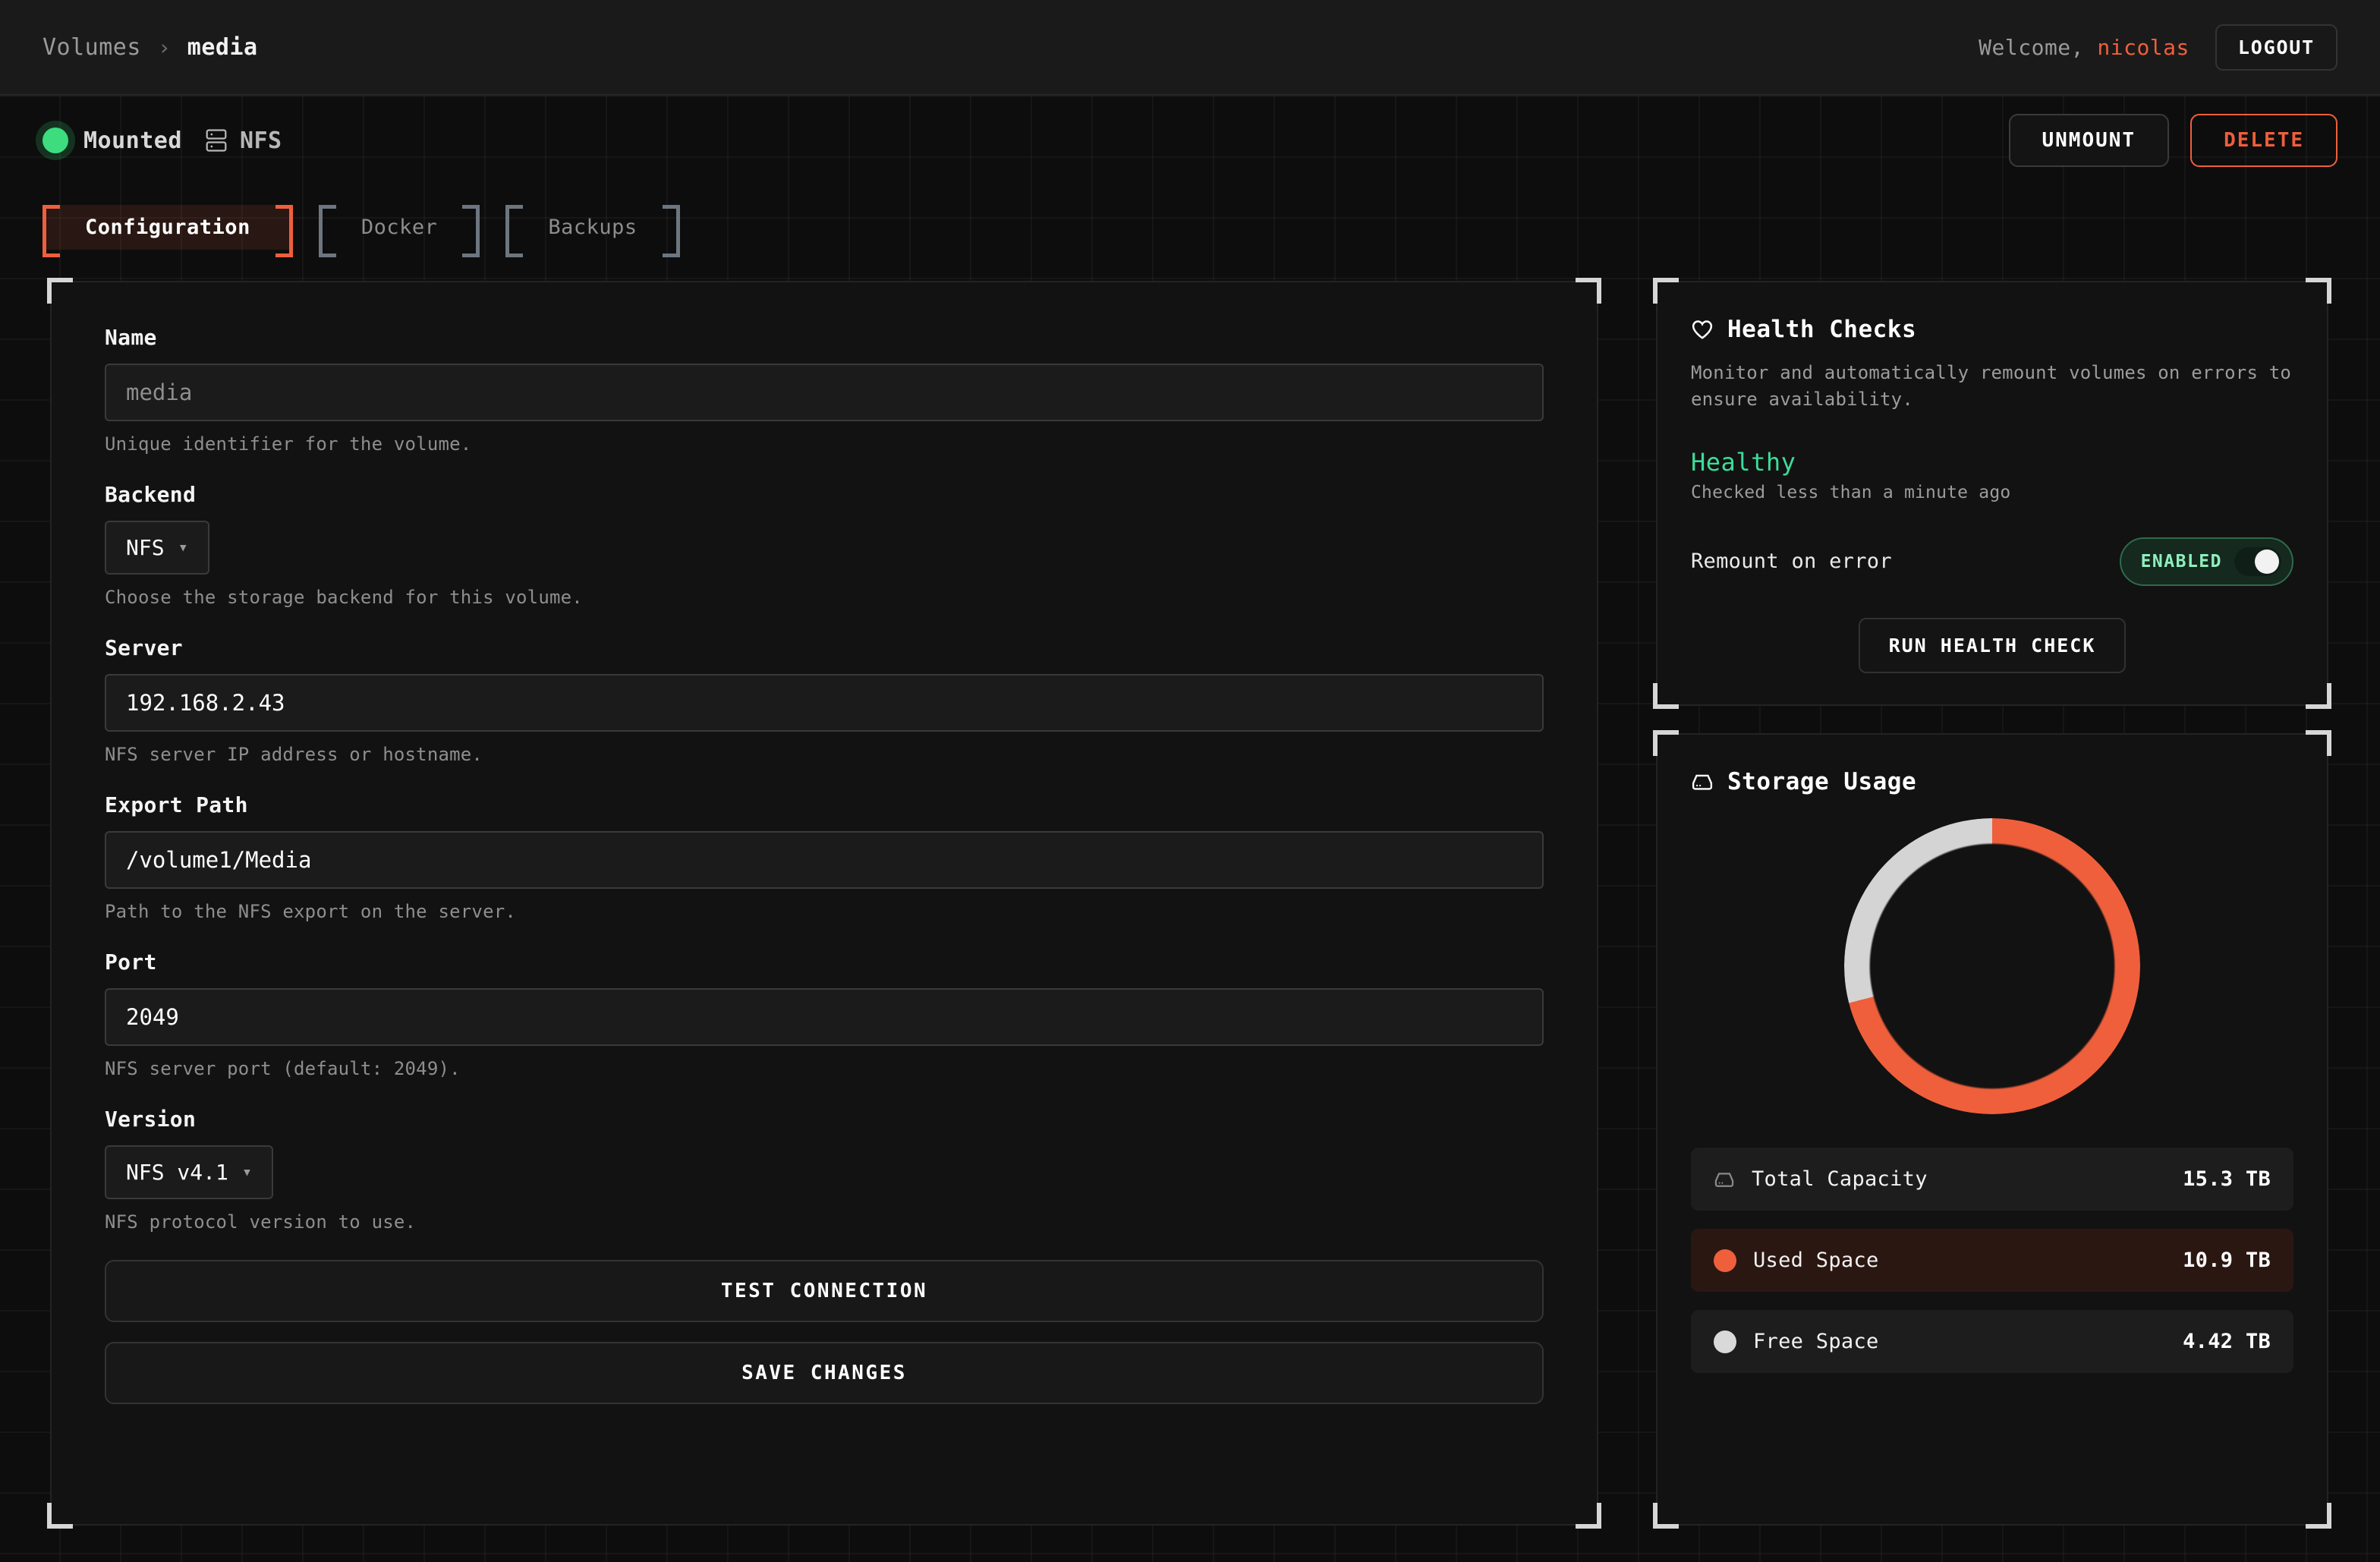 This screenshot has width=2380, height=1562. I want to click on unmount-button: UNMOUNT, so click(2089, 140).